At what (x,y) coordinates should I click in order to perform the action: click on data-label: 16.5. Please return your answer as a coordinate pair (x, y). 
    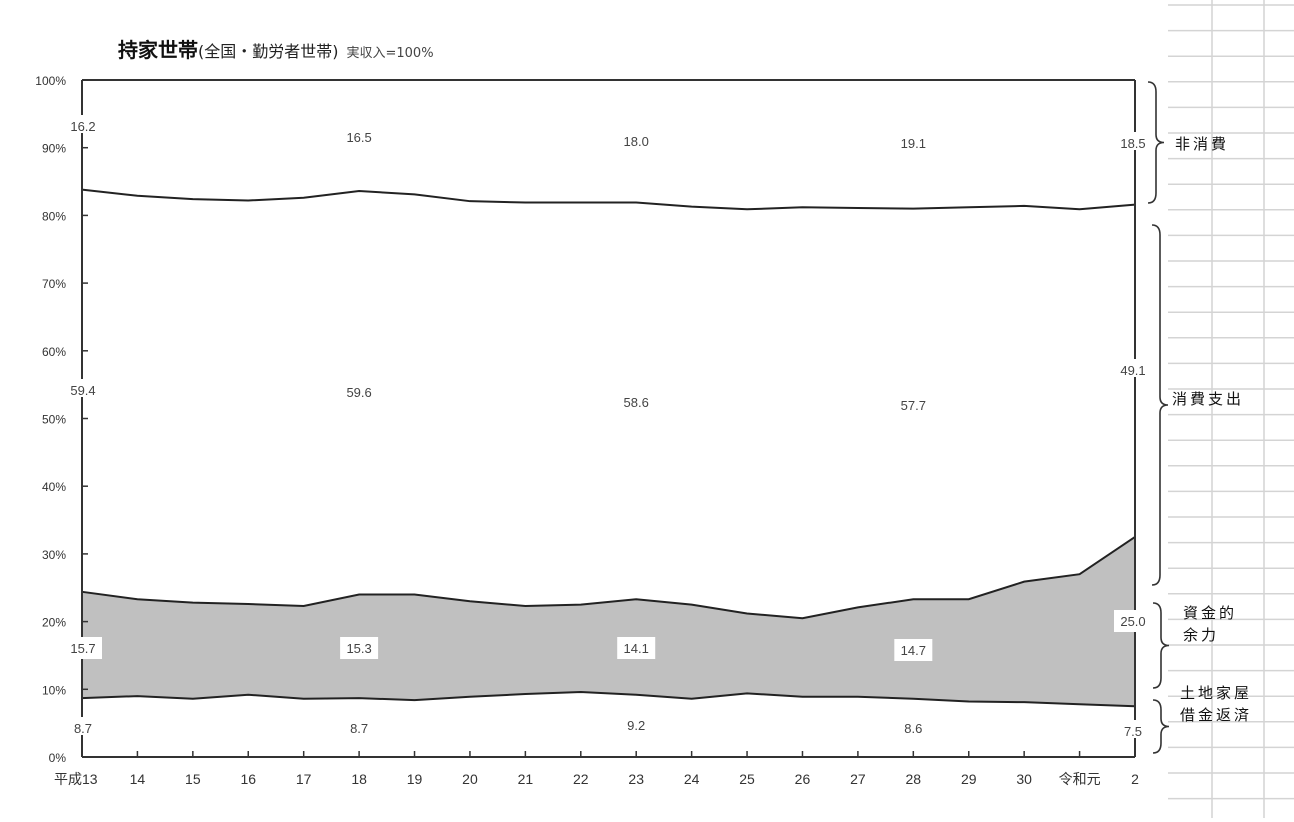
    Looking at the image, I should click on (358, 137).